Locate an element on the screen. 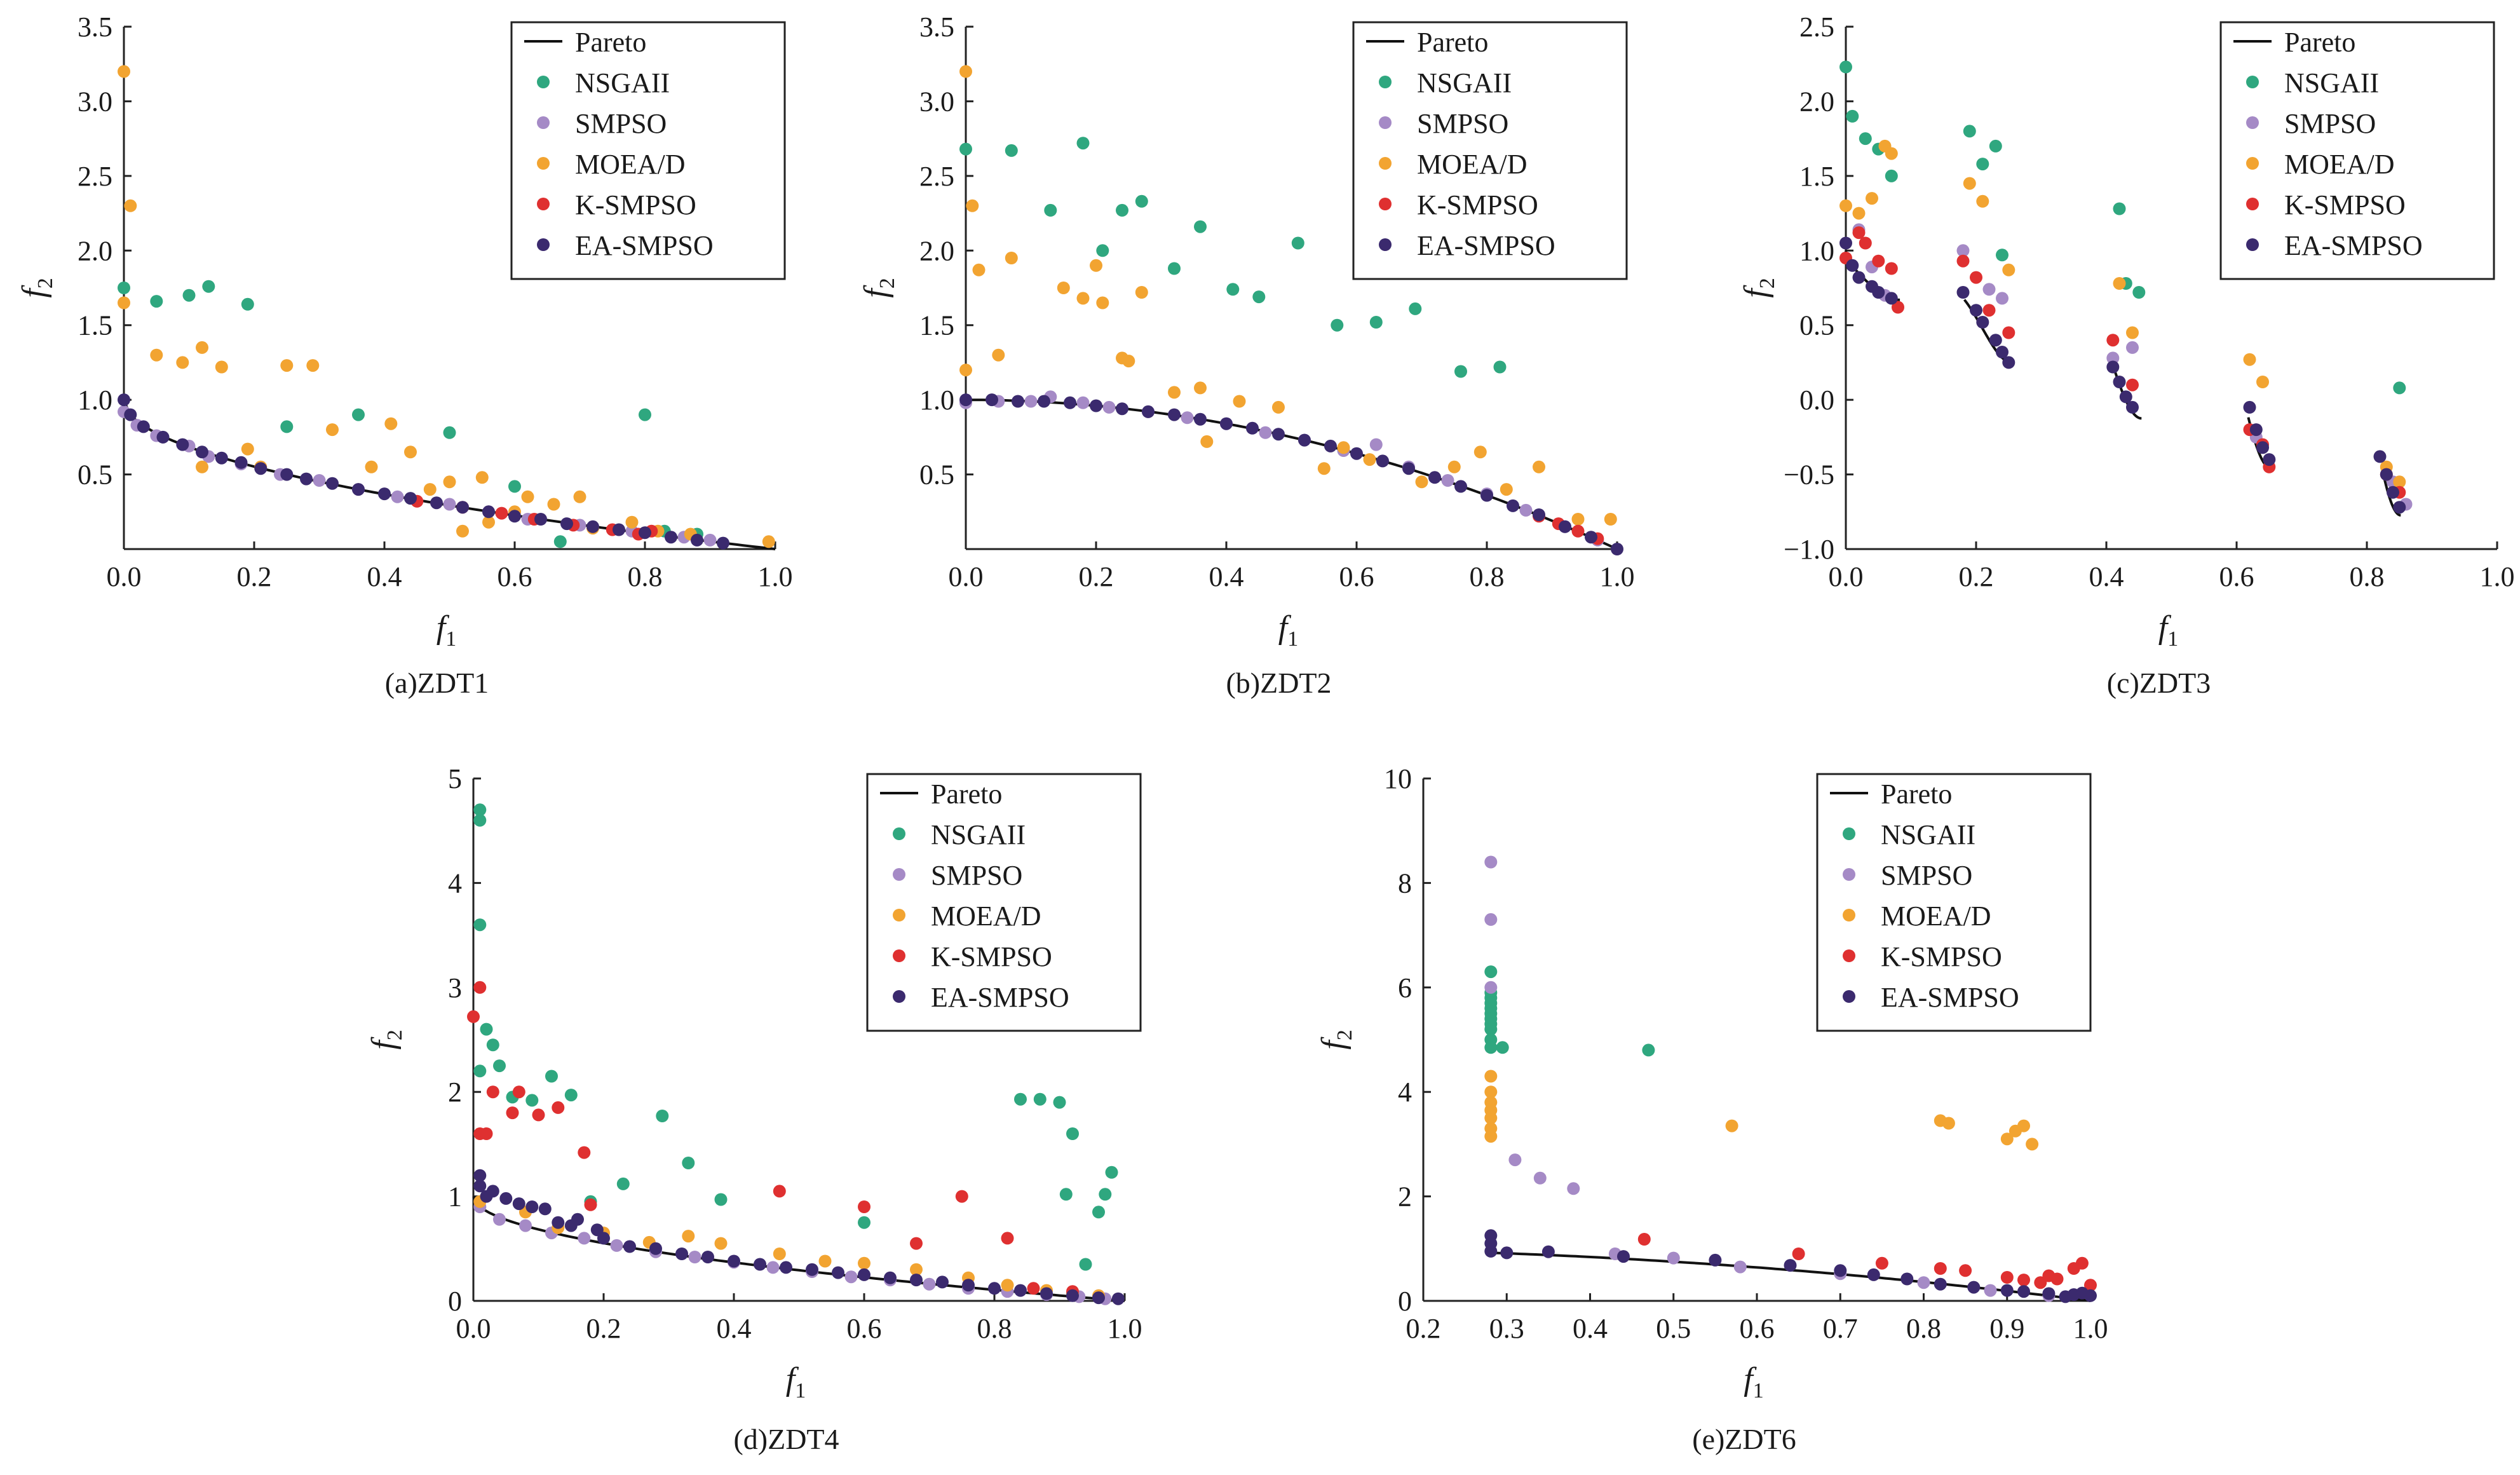 The image size is (2520, 1475). x-axis-label-sub: 1 is located at coordinates (450, 639).